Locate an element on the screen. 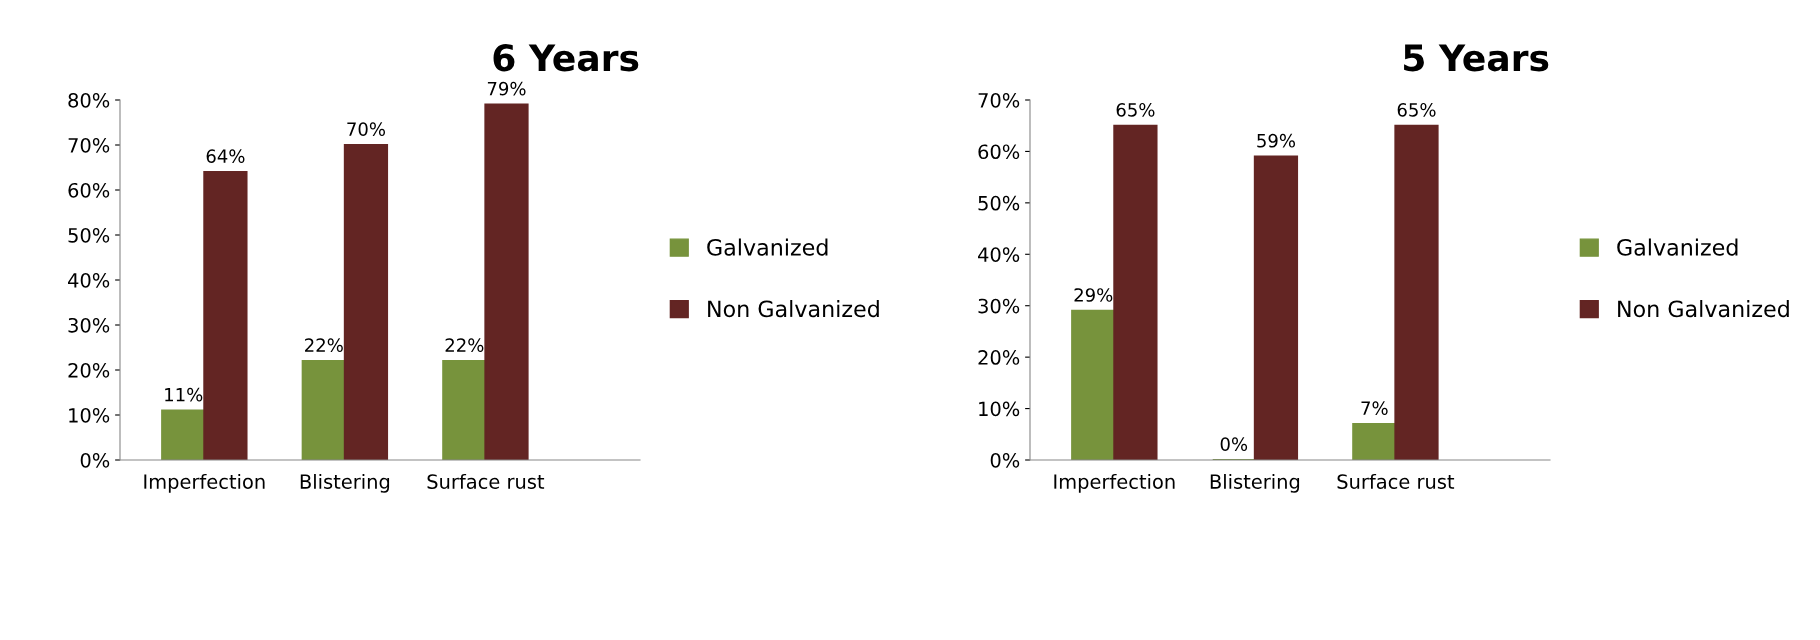 This screenshot has height=640, width=1820. chart-title: 5 Years is located at coordinates (1476, 58).